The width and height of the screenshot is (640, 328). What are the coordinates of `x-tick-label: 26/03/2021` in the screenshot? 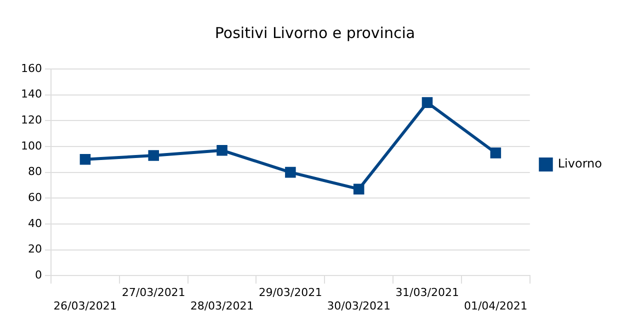 It's located at (85, 305).